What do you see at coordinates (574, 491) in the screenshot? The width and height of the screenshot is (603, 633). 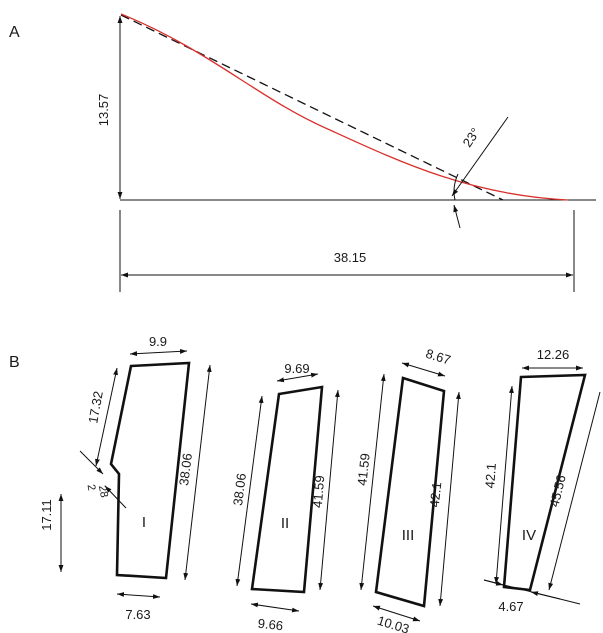 I see `piece-iv-right-dimension` at bounding box center [574, 491].